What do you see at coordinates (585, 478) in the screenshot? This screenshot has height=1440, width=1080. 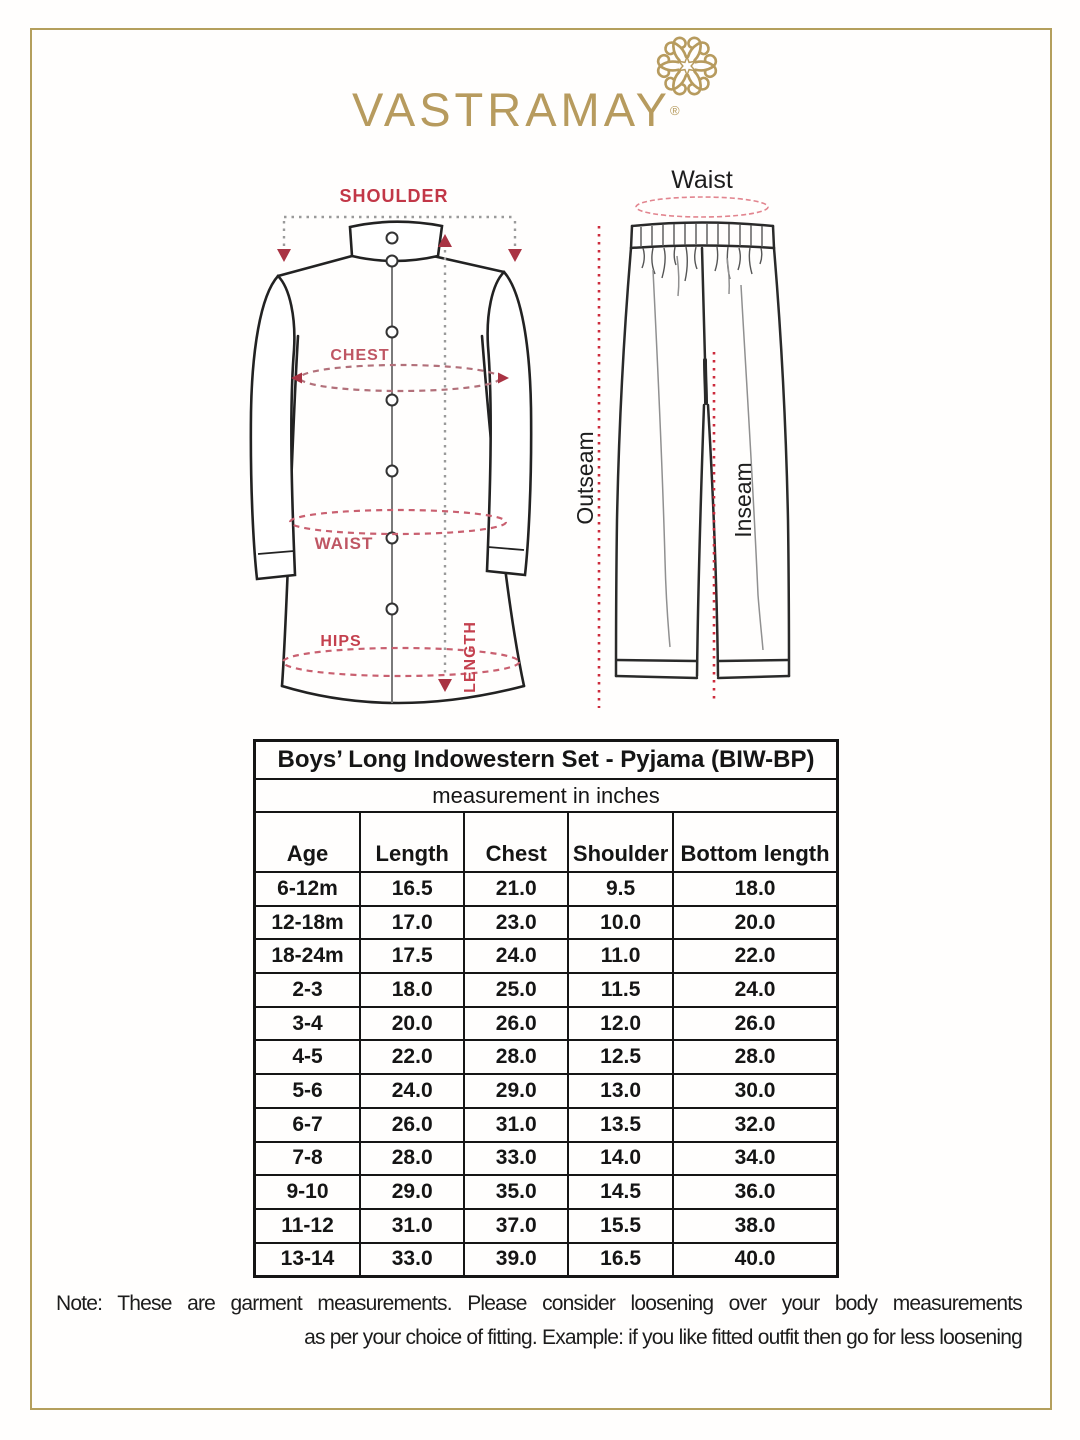 I see `pyjama-outseam-label: Outseam` at bounding box center [585, 478].